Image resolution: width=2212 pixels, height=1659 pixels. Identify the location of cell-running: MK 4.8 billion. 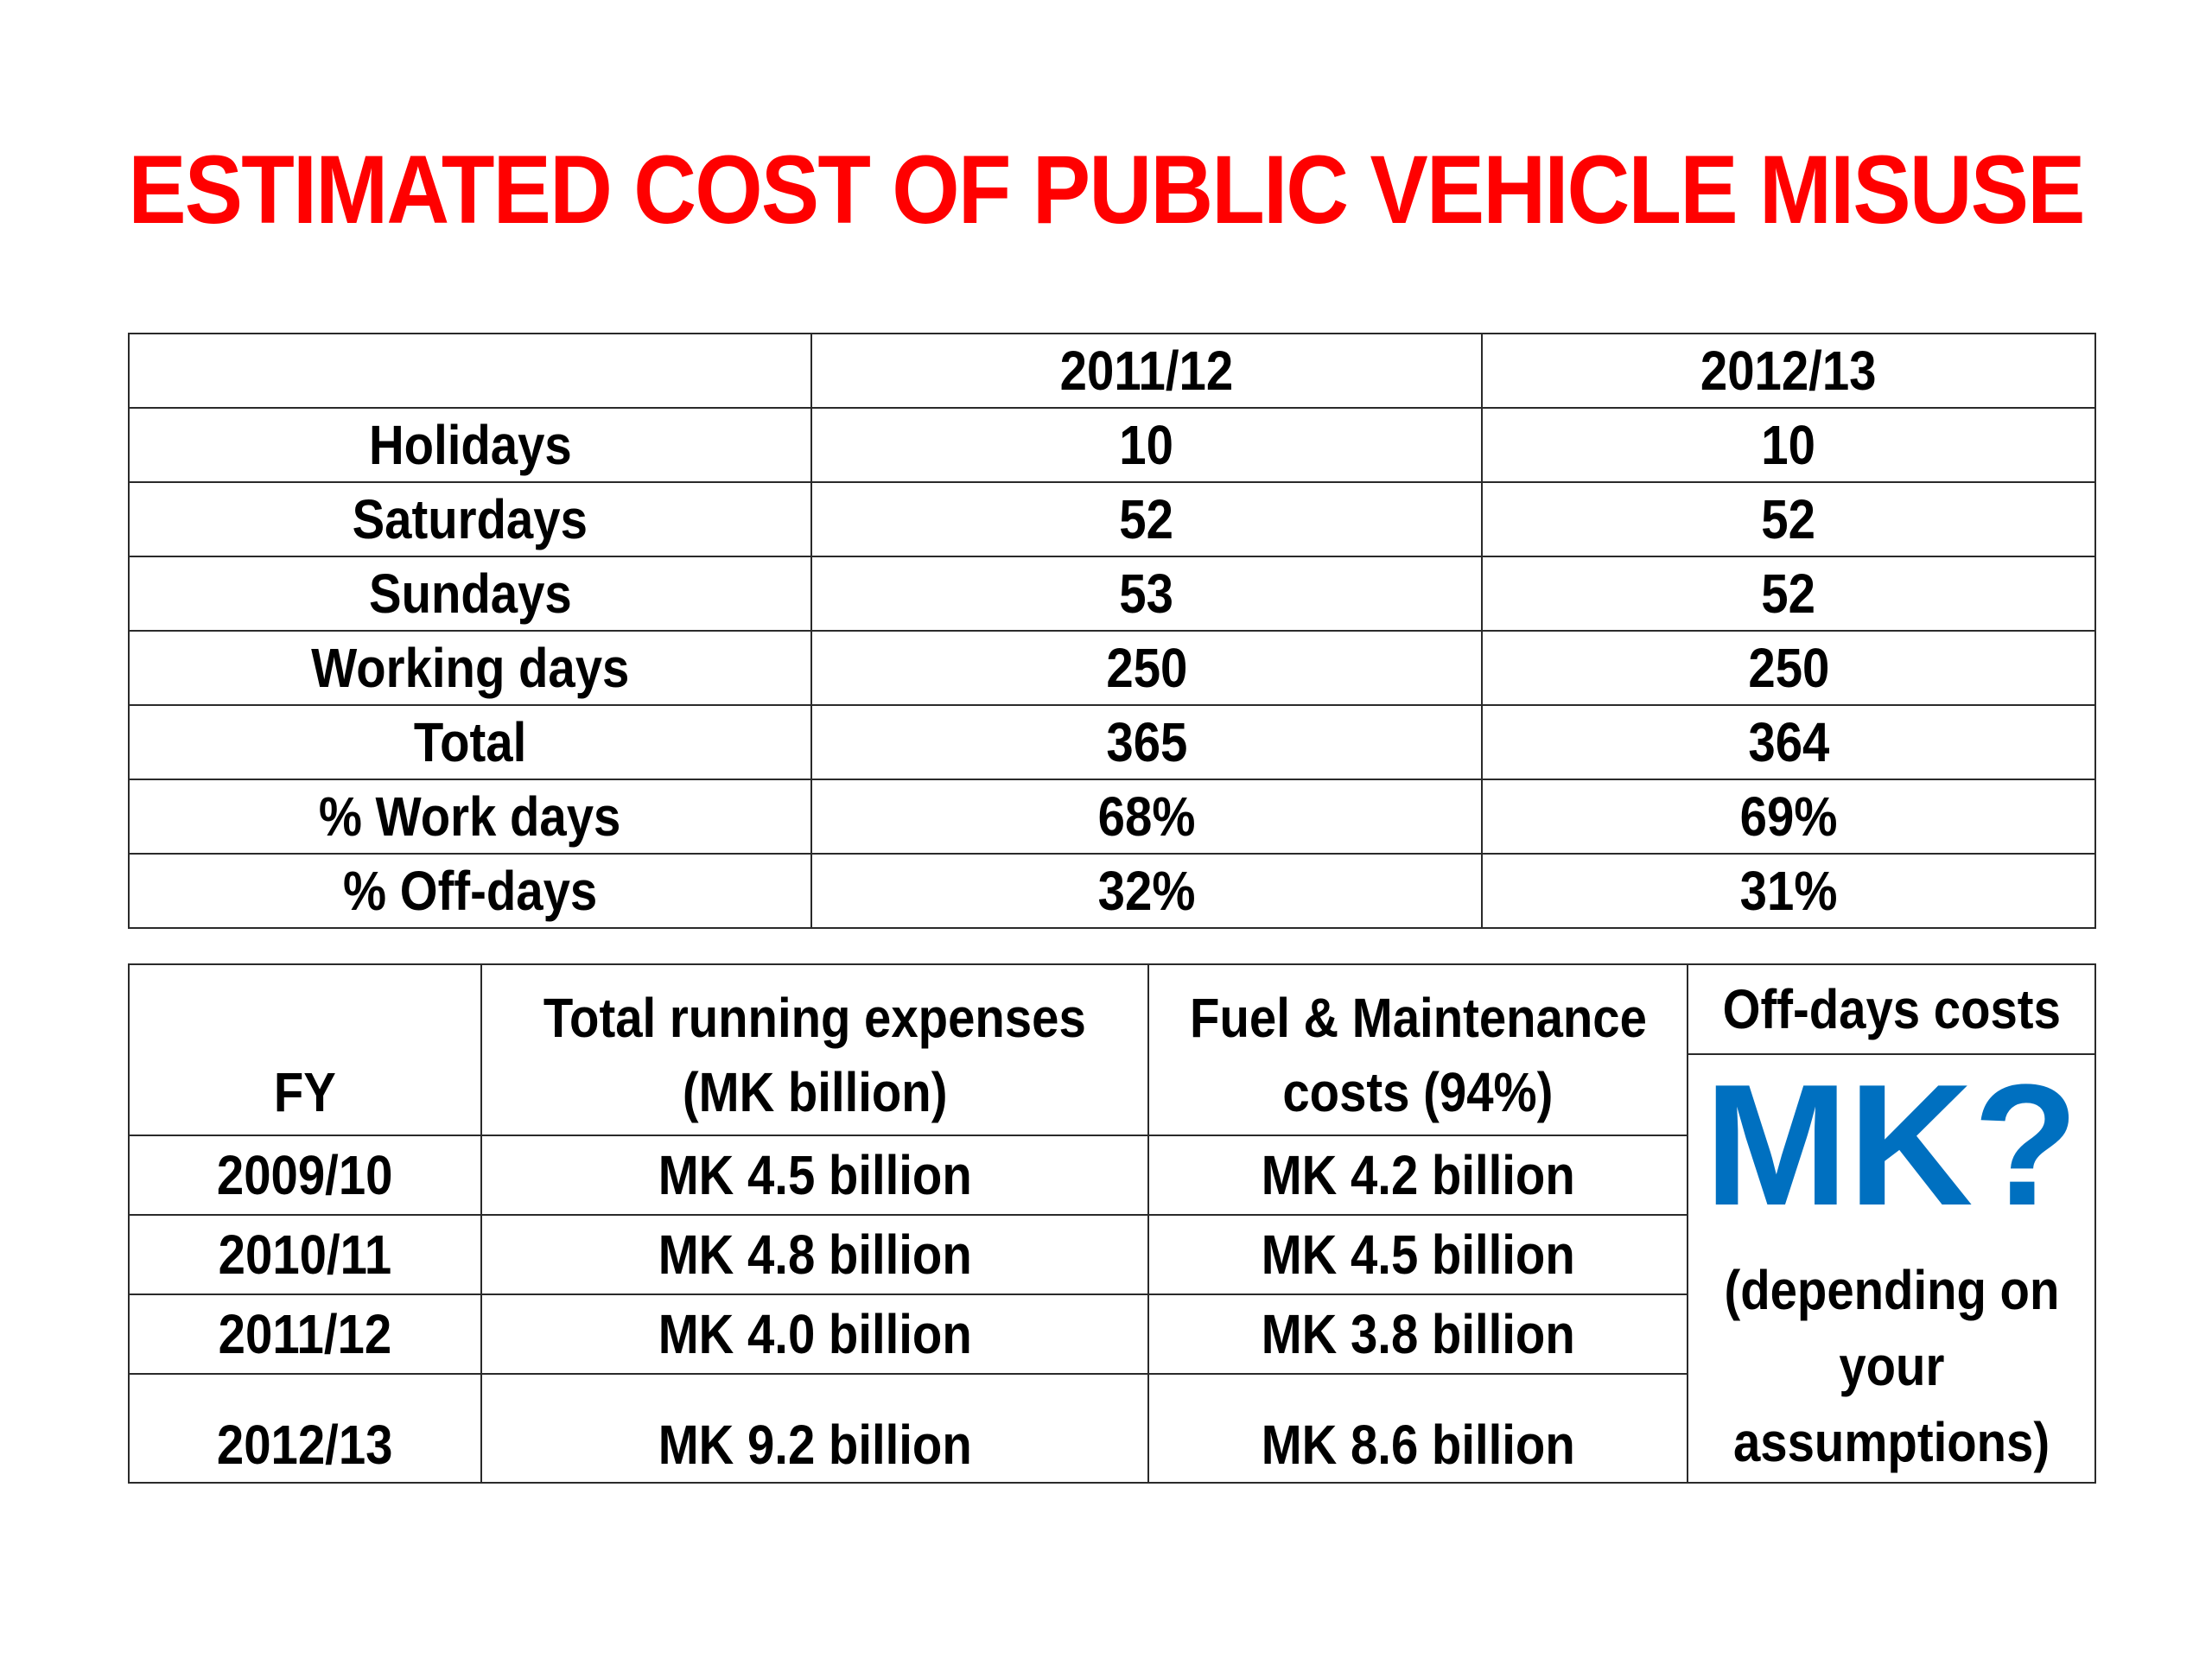
(814, 1254).